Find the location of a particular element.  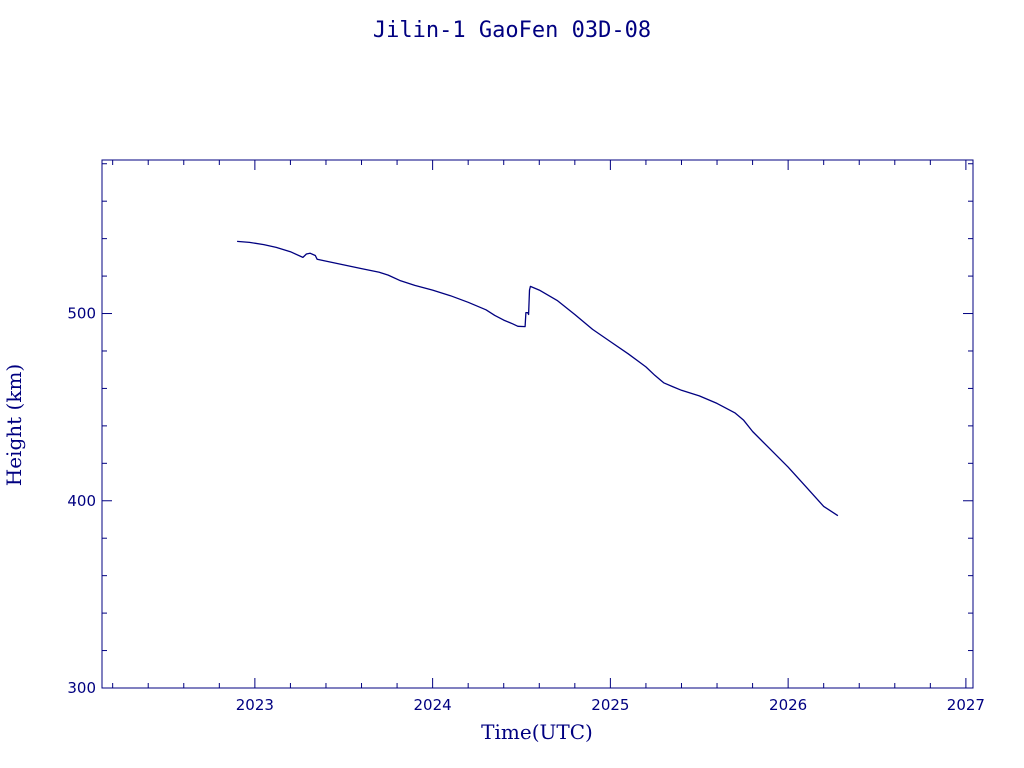

y-tick-label: 300 is located at coordinates (81, 688).